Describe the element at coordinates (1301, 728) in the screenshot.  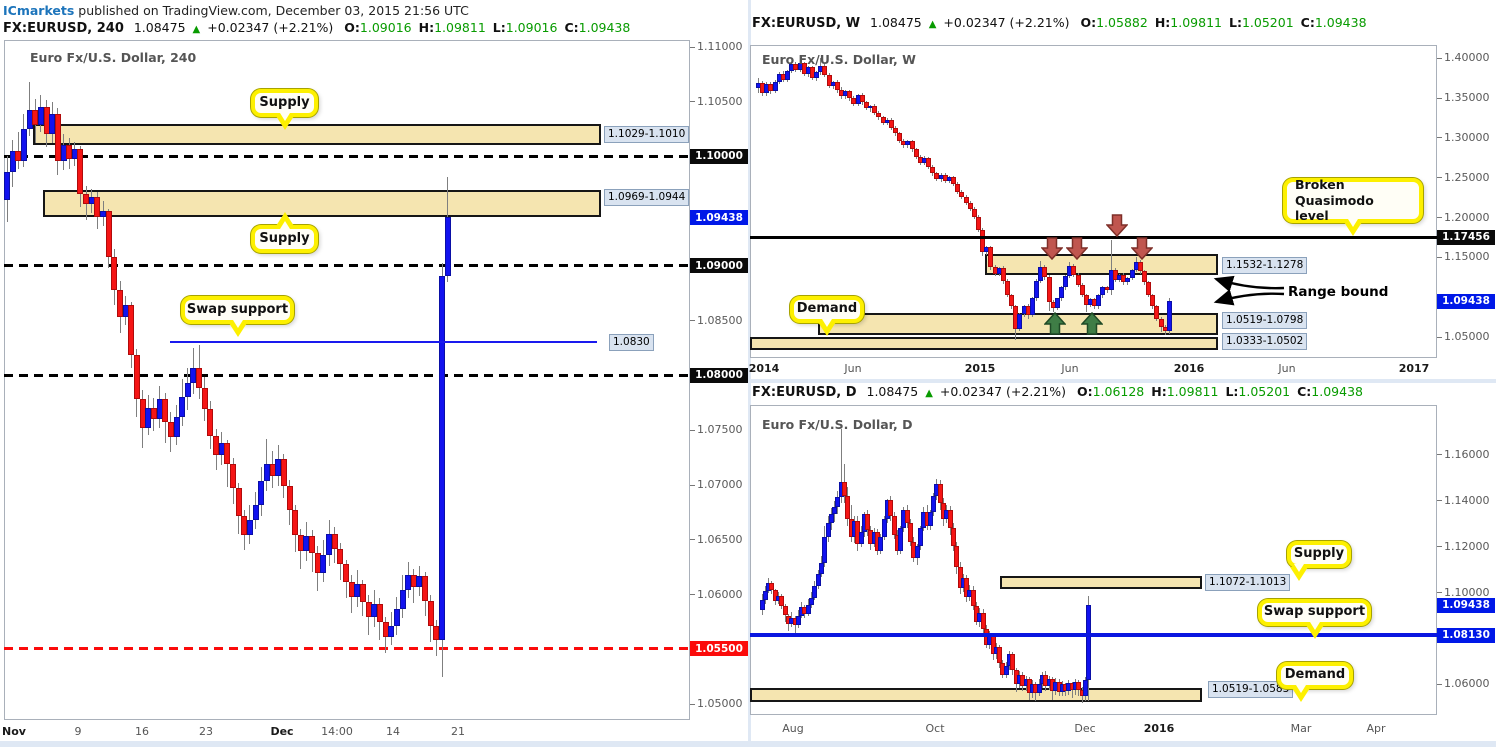
I see `time-tick-label: Mar` at that location.